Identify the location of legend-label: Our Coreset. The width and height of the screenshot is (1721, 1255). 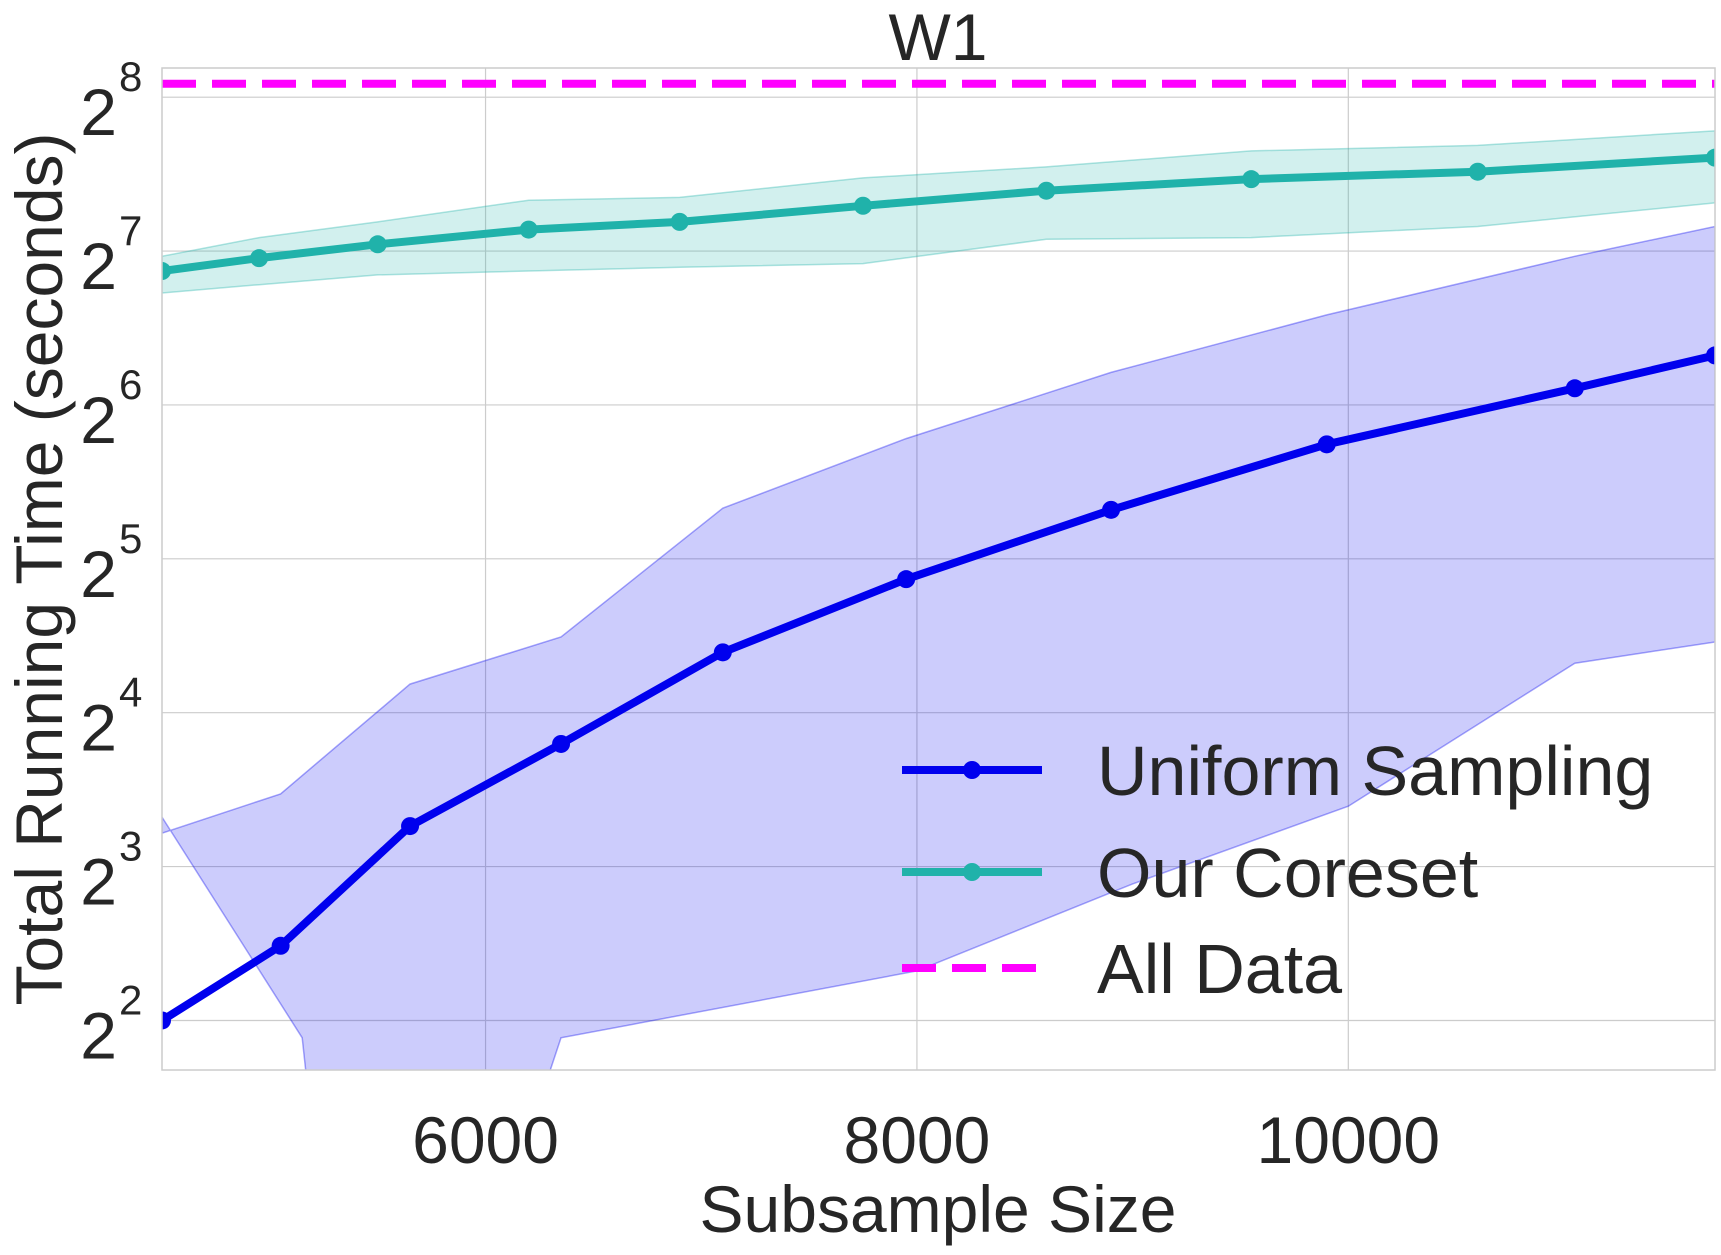
(1287, 873).